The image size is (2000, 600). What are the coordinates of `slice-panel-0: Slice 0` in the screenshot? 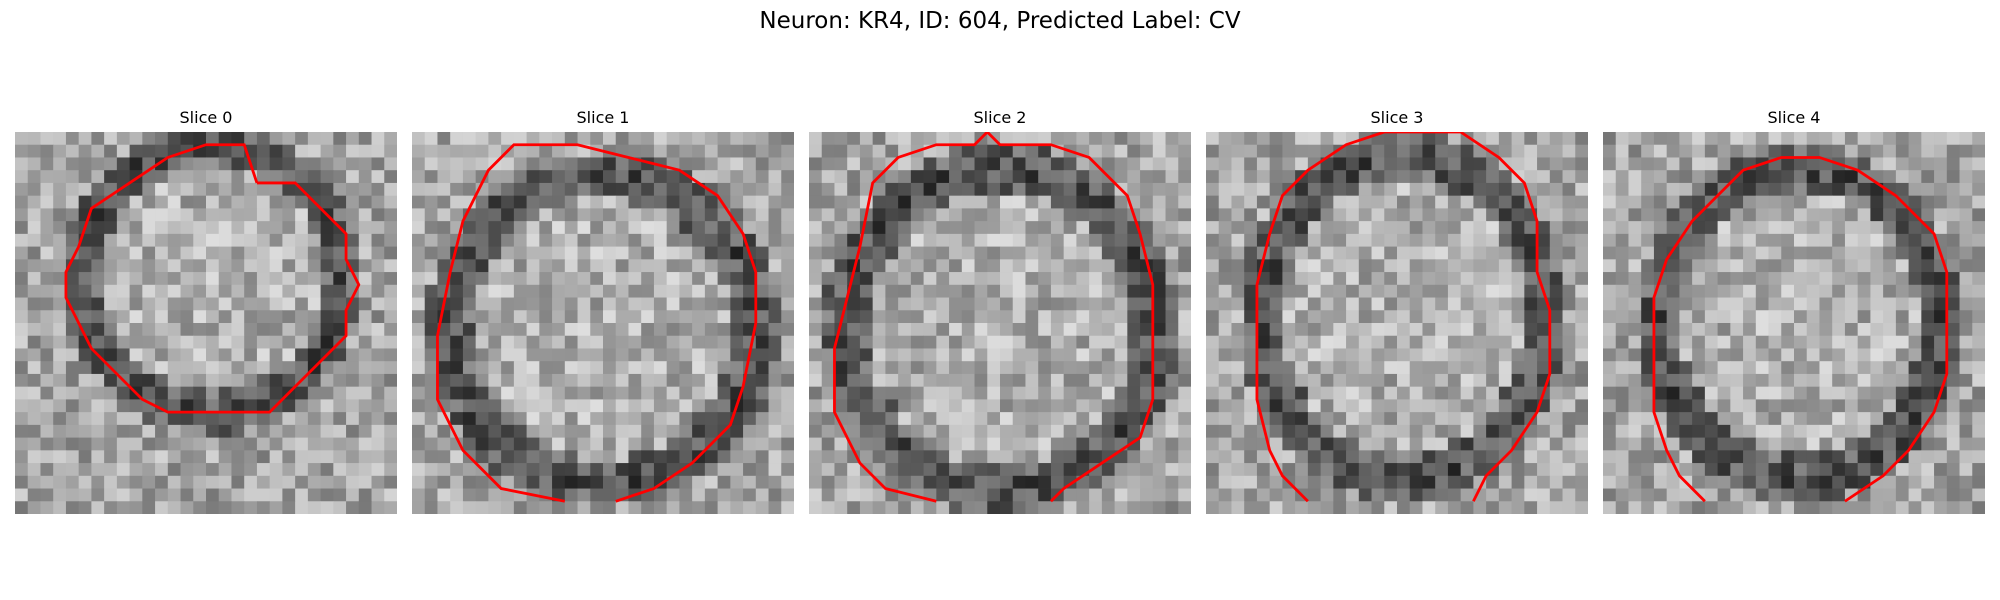 It's located at (206, 311).